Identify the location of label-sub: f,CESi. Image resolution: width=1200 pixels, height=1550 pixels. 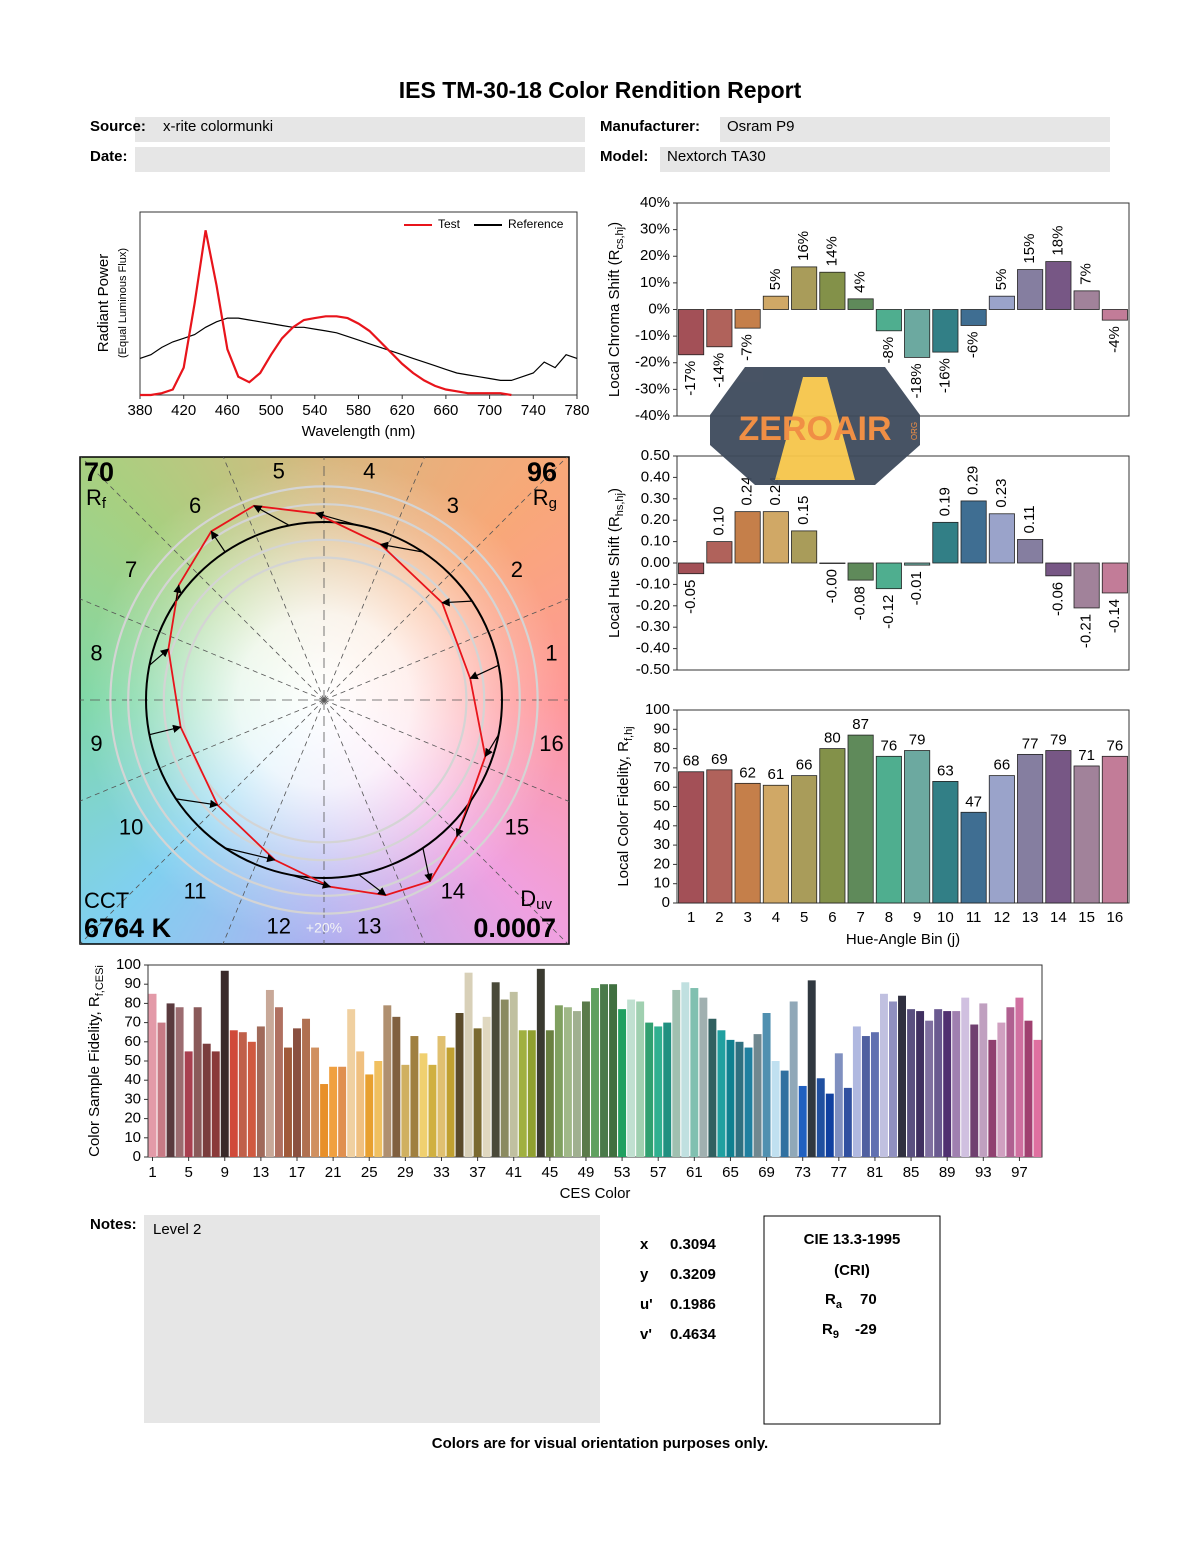
(100, 980).